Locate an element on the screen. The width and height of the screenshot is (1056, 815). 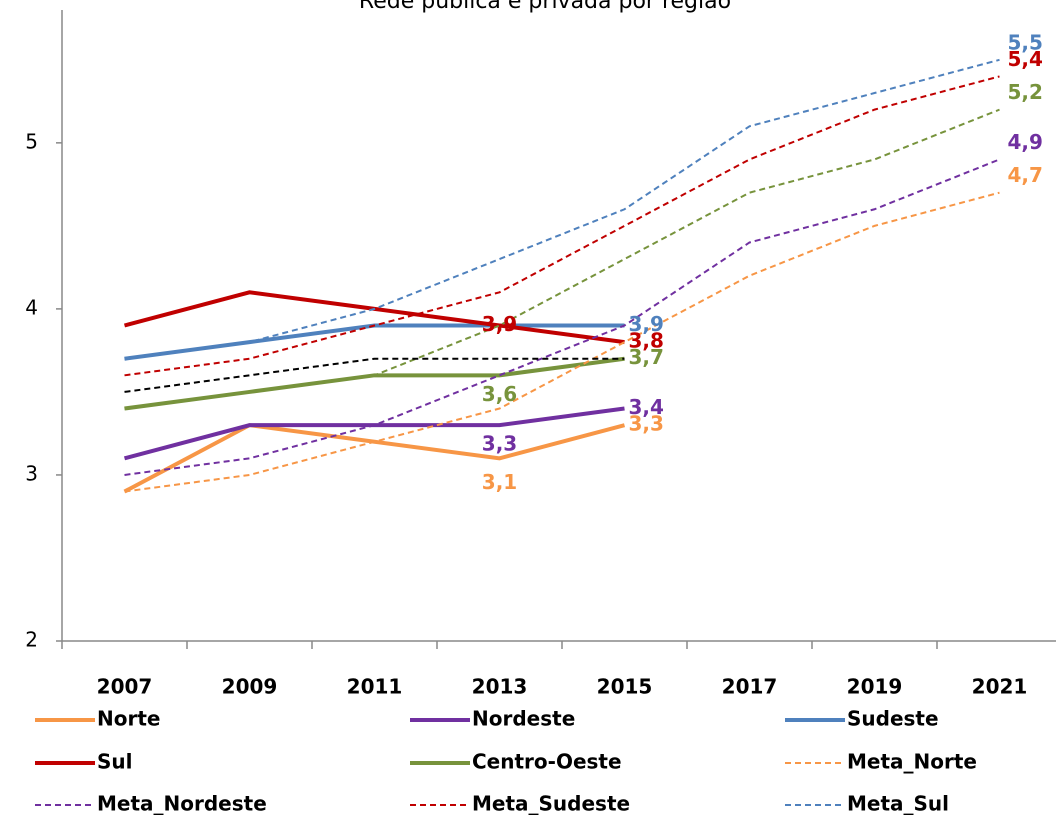
data-label: 3,4 is located at coordinates (646, 407).